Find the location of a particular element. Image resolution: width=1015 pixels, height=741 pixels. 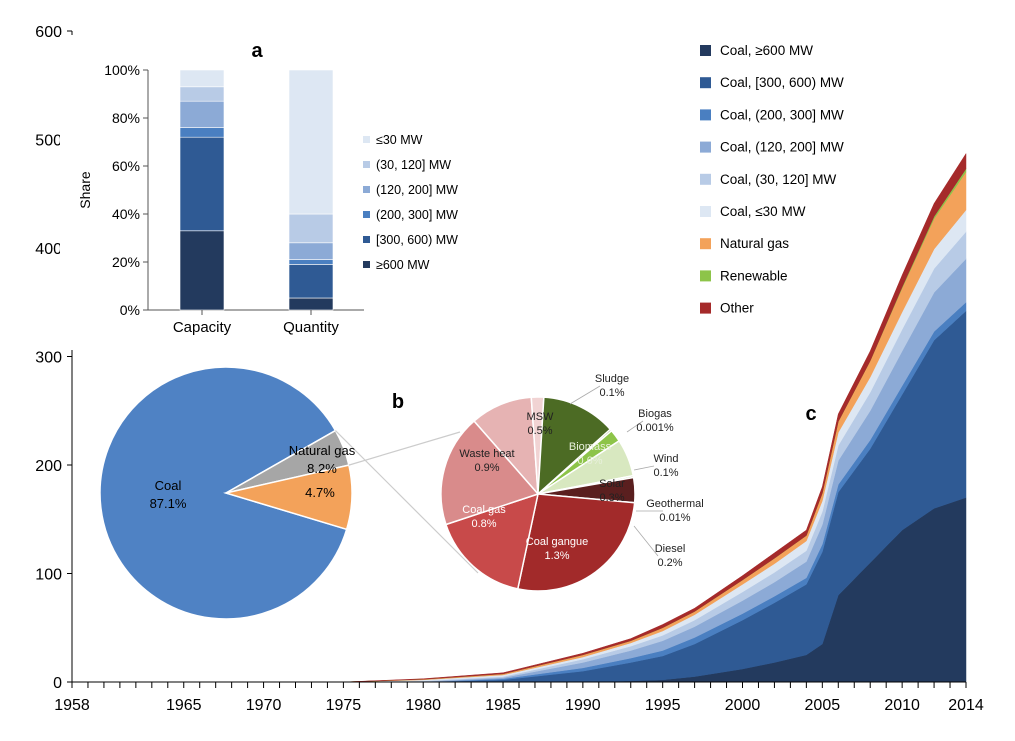

inset-y-tick-label: 20% is located at coordinates (126, 262).